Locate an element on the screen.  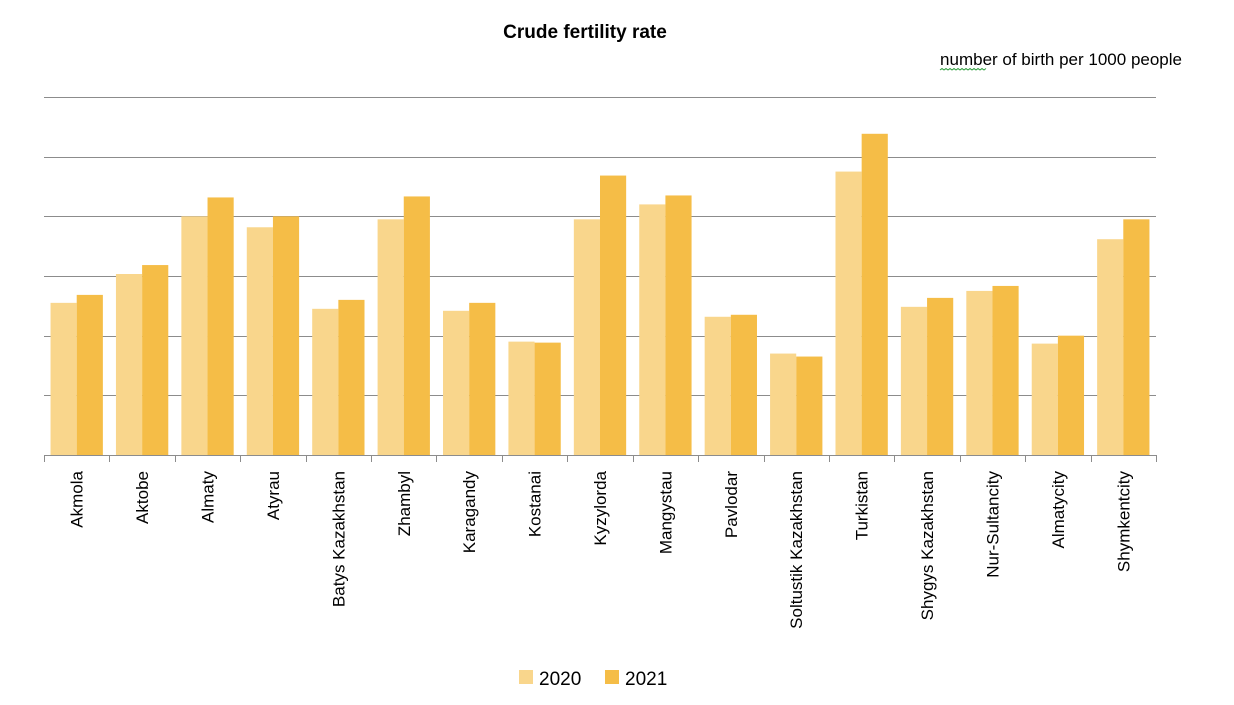
bar-soltustik-kazakhstan-2020 is located at coordinates (783, 404).